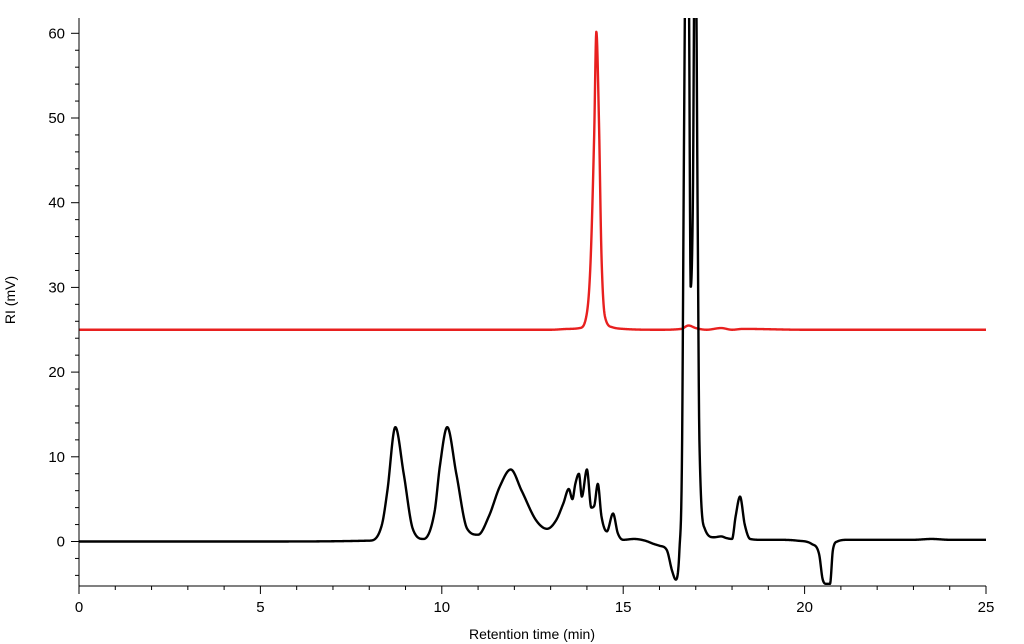 The image size is (1024, 644). What do you see at coordinates (56, 372) in the screenshot?
I see `y-tick-label: 20` at bounding box center [56, 372].